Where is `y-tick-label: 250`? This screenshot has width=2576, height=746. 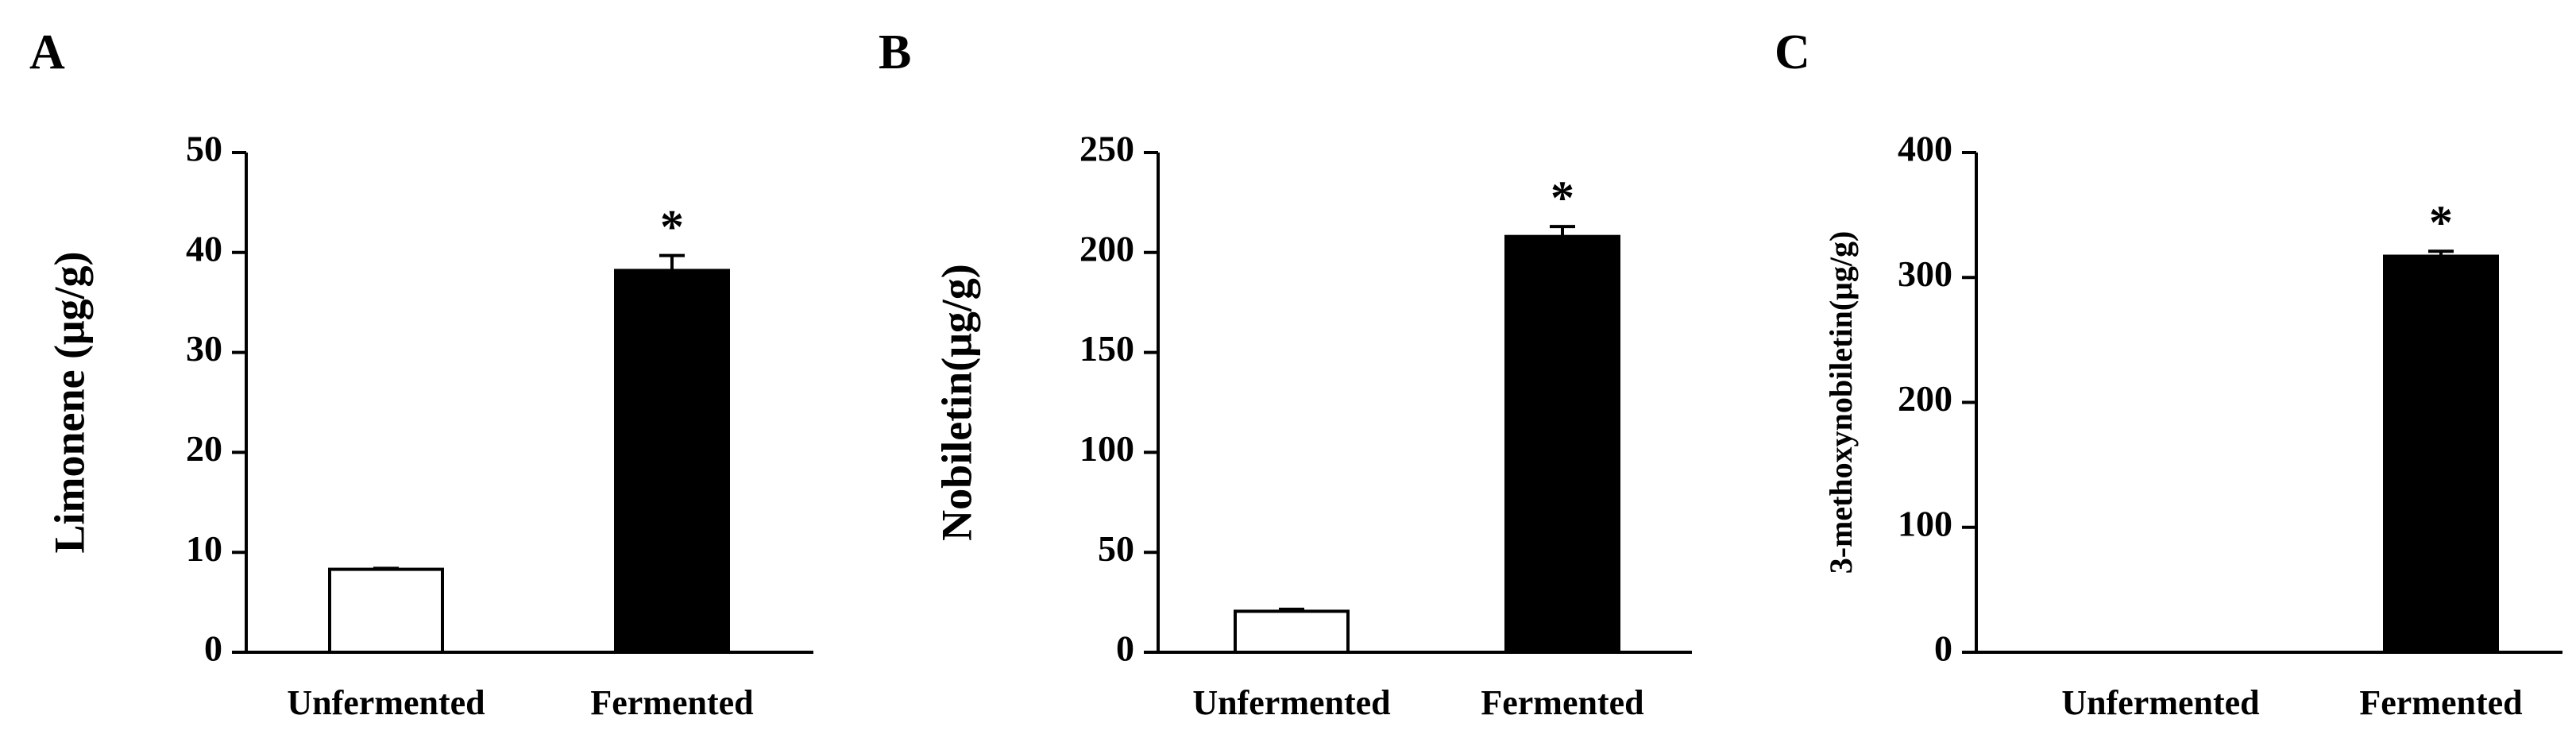
y-tick-label: 250 is located at coordinates (1106, 149).